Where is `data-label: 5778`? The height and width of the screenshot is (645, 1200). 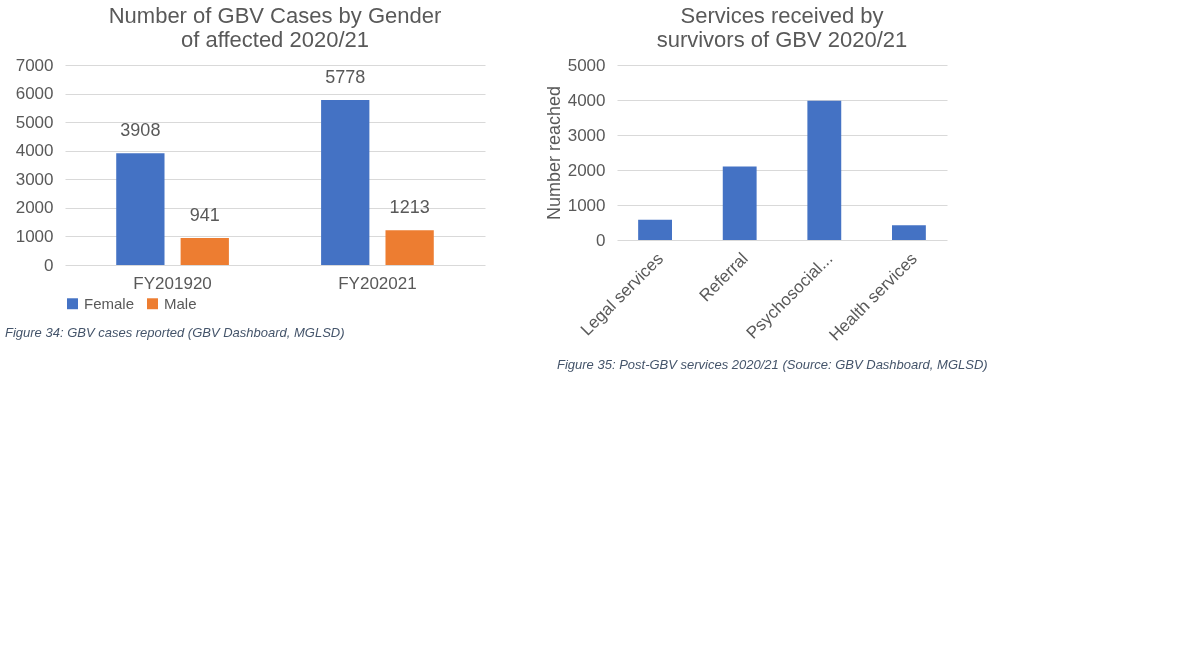 data-label: 5778 is located at coordinates (345, 76).